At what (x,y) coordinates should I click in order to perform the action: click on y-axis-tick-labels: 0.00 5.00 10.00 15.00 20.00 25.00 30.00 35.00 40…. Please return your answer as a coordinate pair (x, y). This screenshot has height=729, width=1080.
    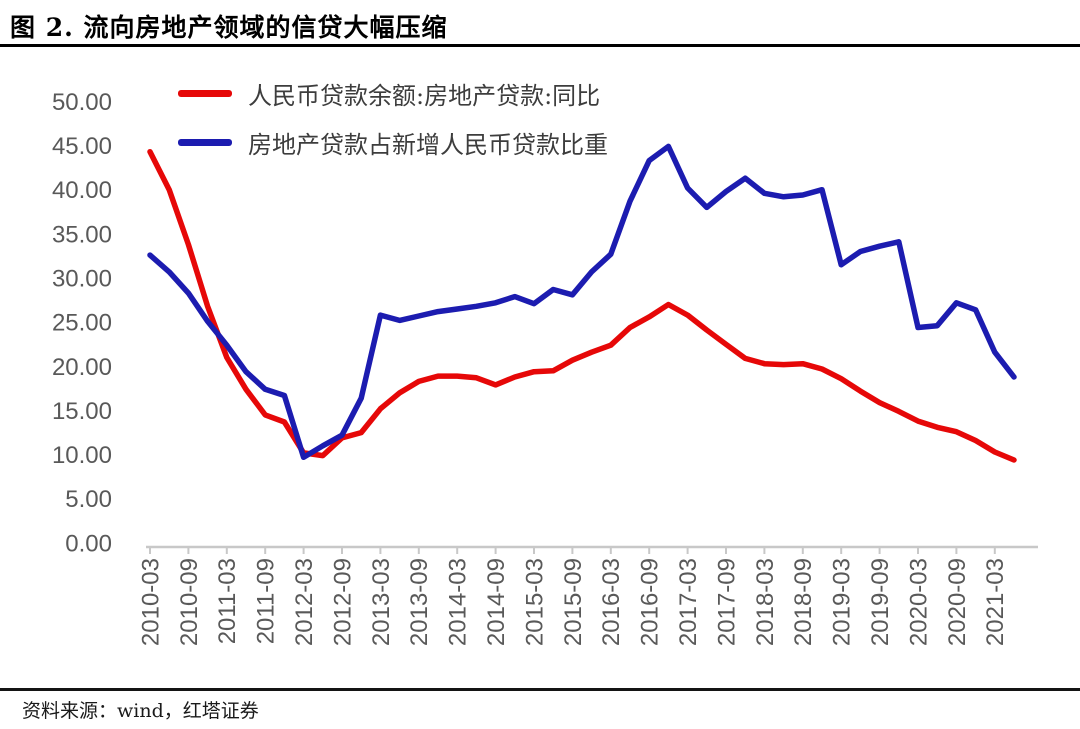
    Looking at the image, I should click on (82, 323).